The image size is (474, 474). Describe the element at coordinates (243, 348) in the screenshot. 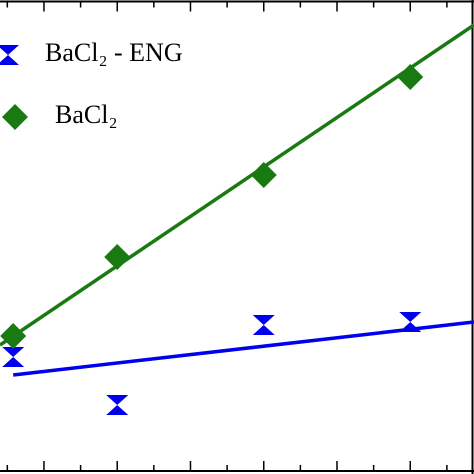

I see `fit-line` at that location.